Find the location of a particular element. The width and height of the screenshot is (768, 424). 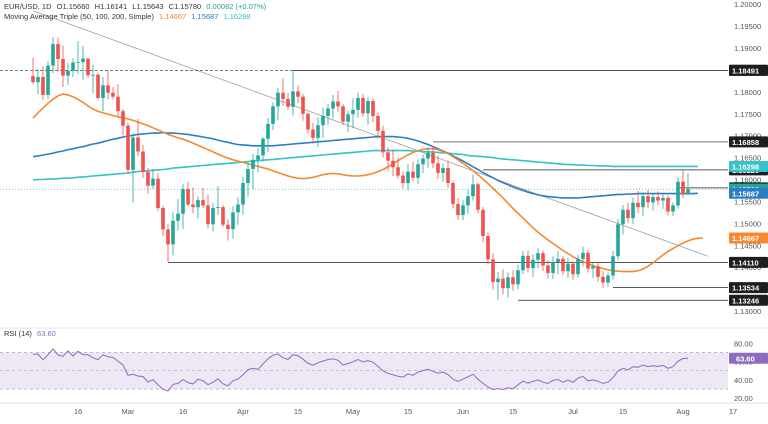

rsi-tick-label: 20.00 is located at coordinates (743, 398).